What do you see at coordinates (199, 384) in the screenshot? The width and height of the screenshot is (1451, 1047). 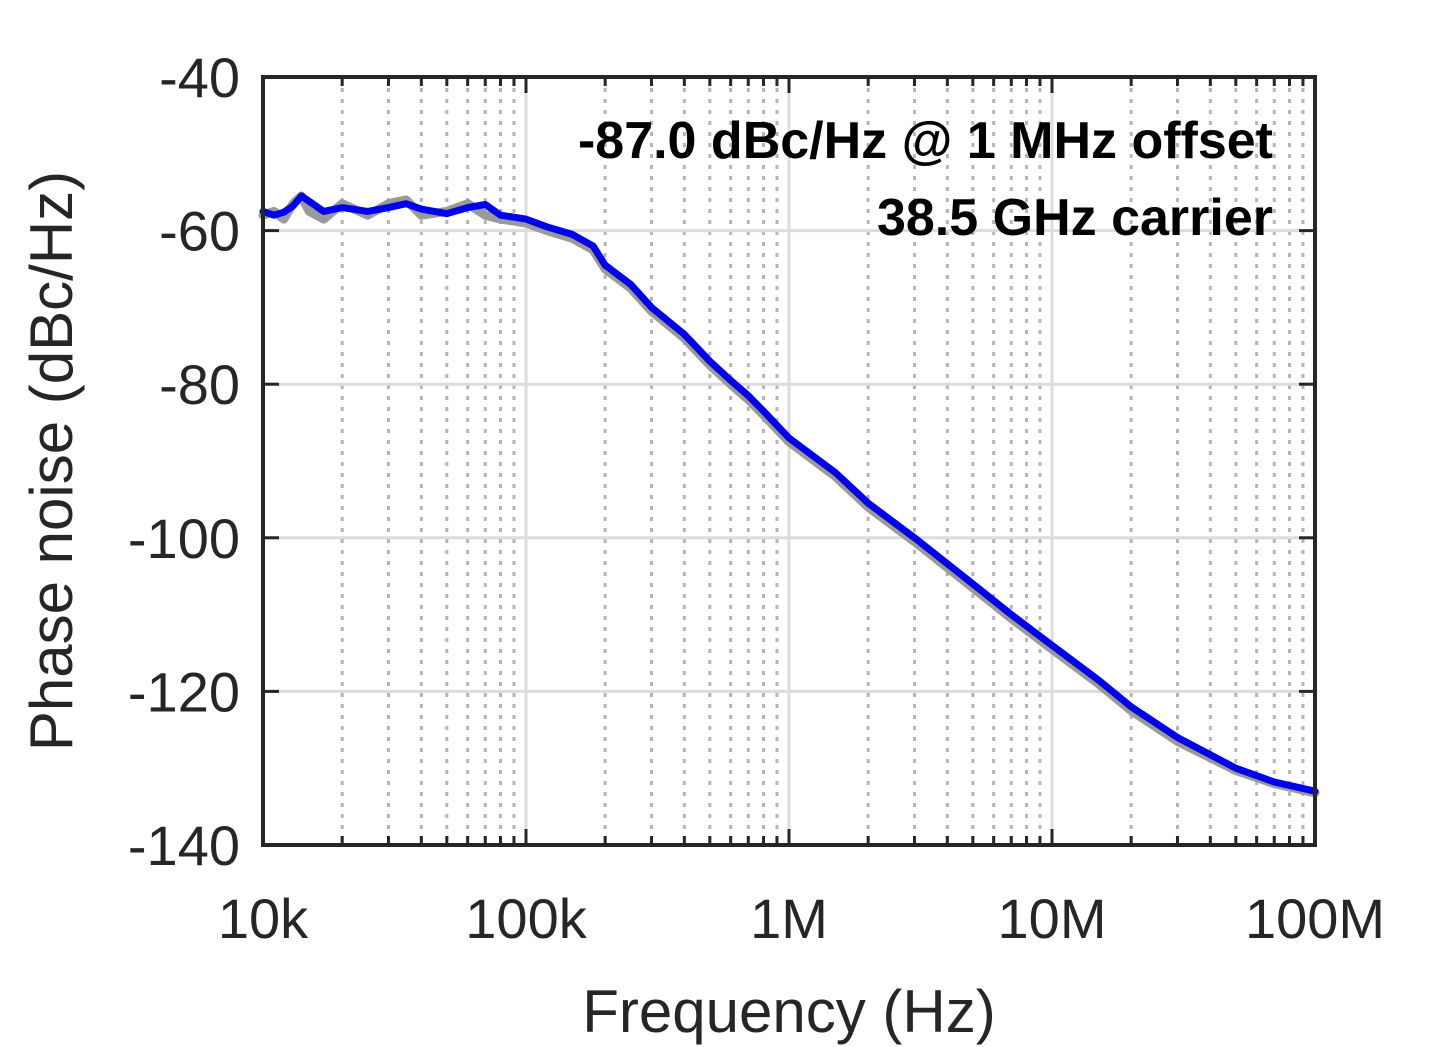 I see `y-tick-label: -80` at bounding box center [199, 384].